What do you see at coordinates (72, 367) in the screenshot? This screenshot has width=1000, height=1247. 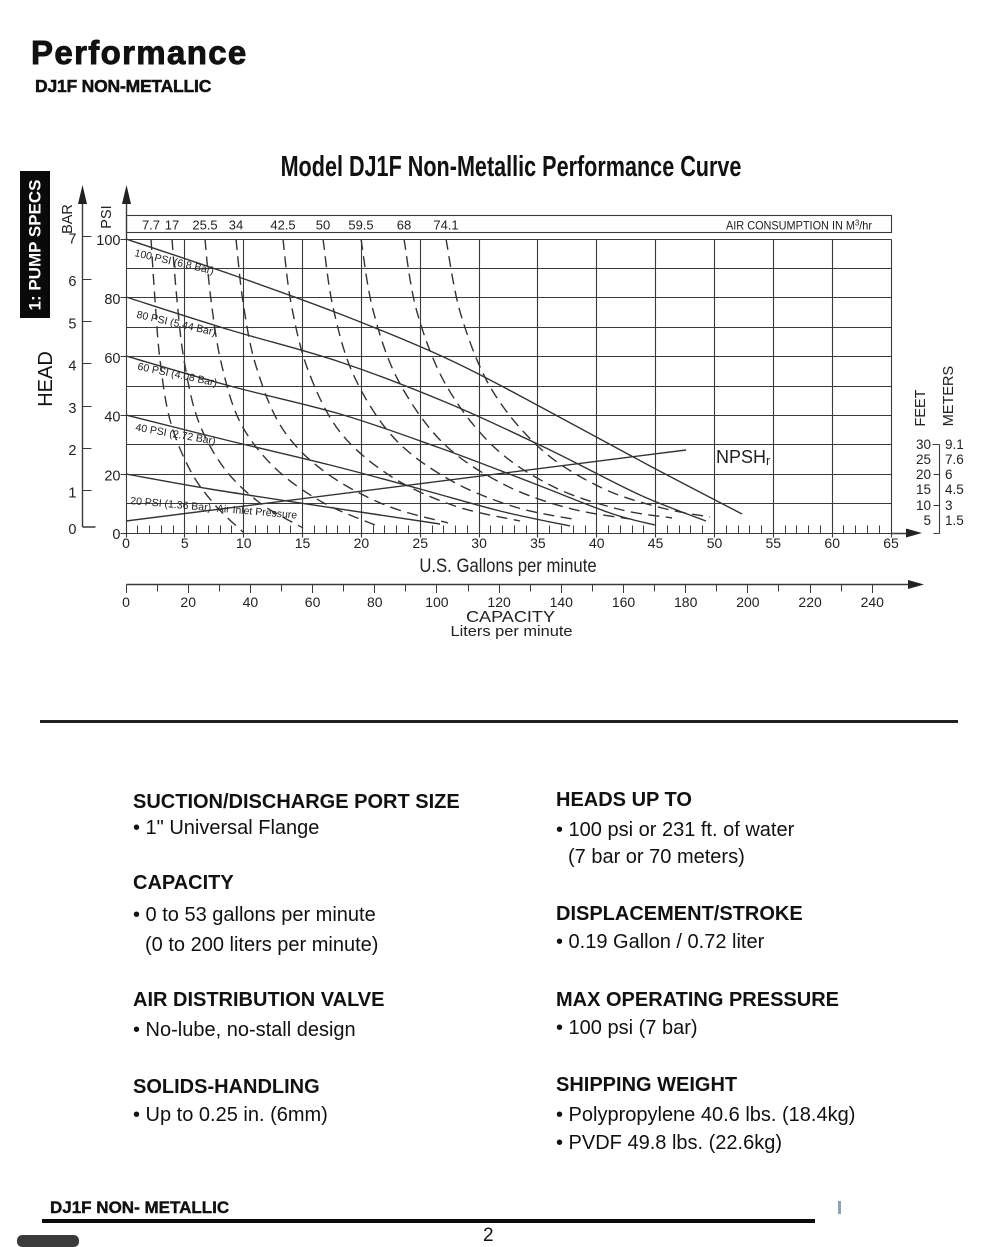 I see `svg-text: 4` at bounding box center [72, 367].